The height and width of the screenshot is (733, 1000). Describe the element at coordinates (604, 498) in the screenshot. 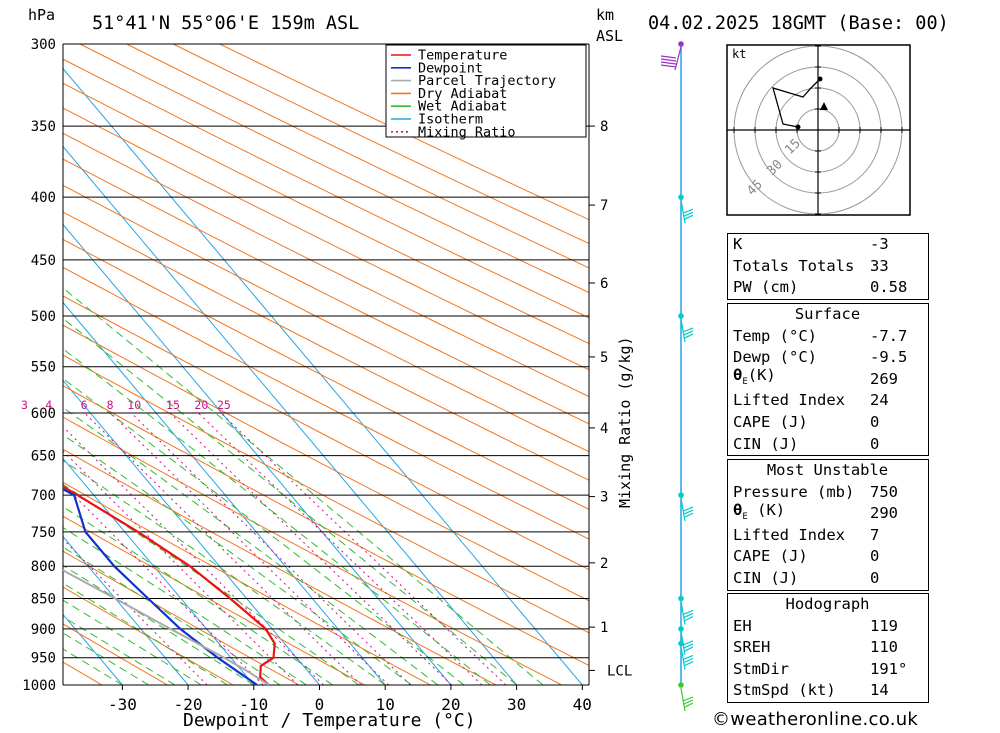

I see `height-tick-label: 3` at that location.